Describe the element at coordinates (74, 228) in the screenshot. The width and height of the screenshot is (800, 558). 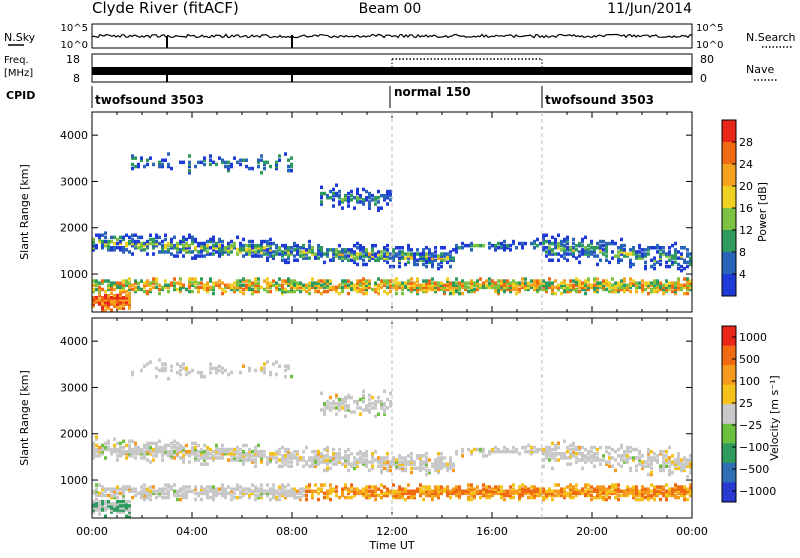
I see `power-ytick-label-1: 2000` at that location.